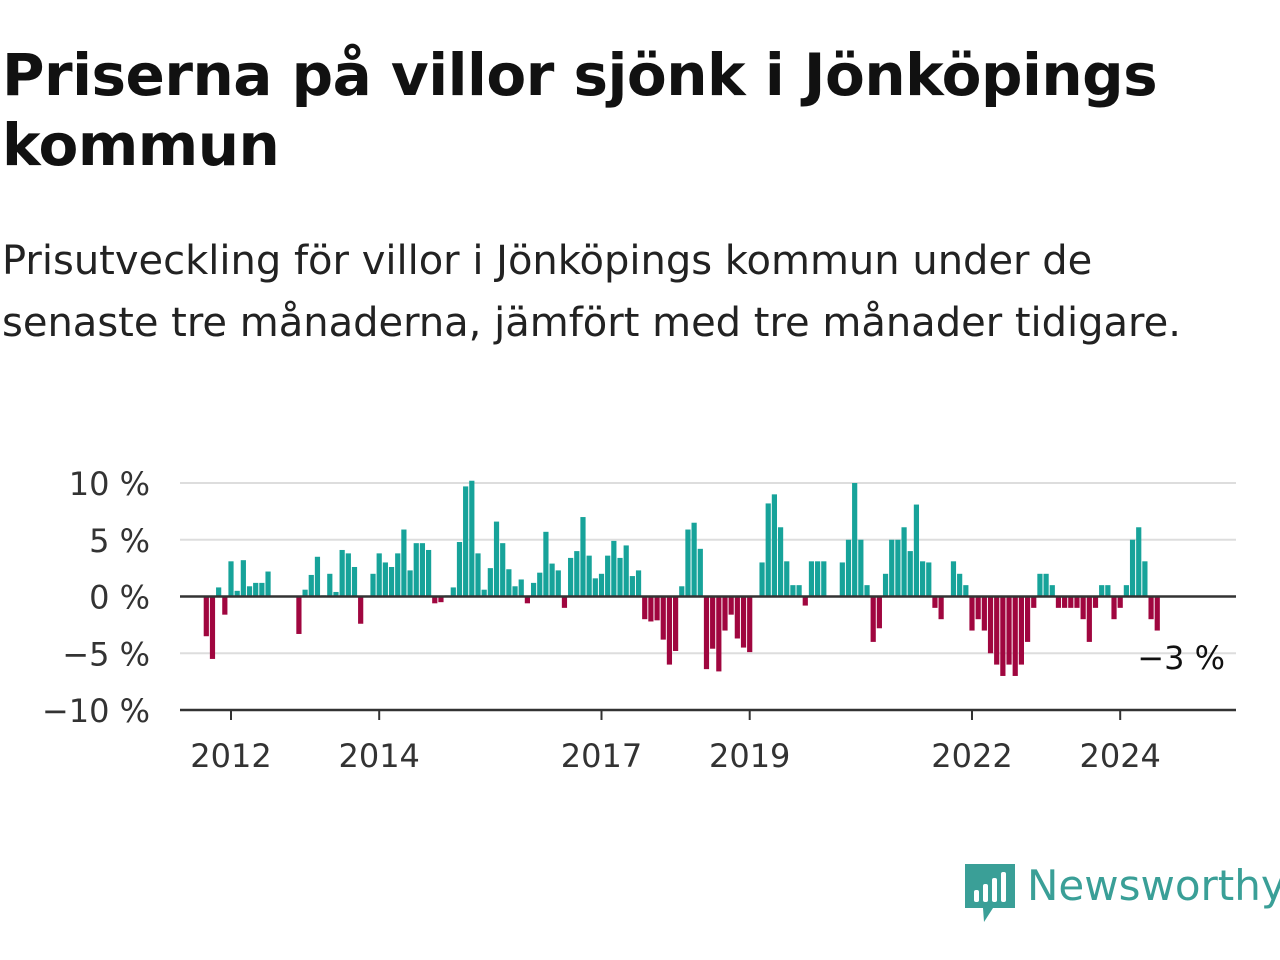  Describe the element at coordinates (990, 893) in the screenshot. I see `bar-chart-speech-bubble-icon` at that location.